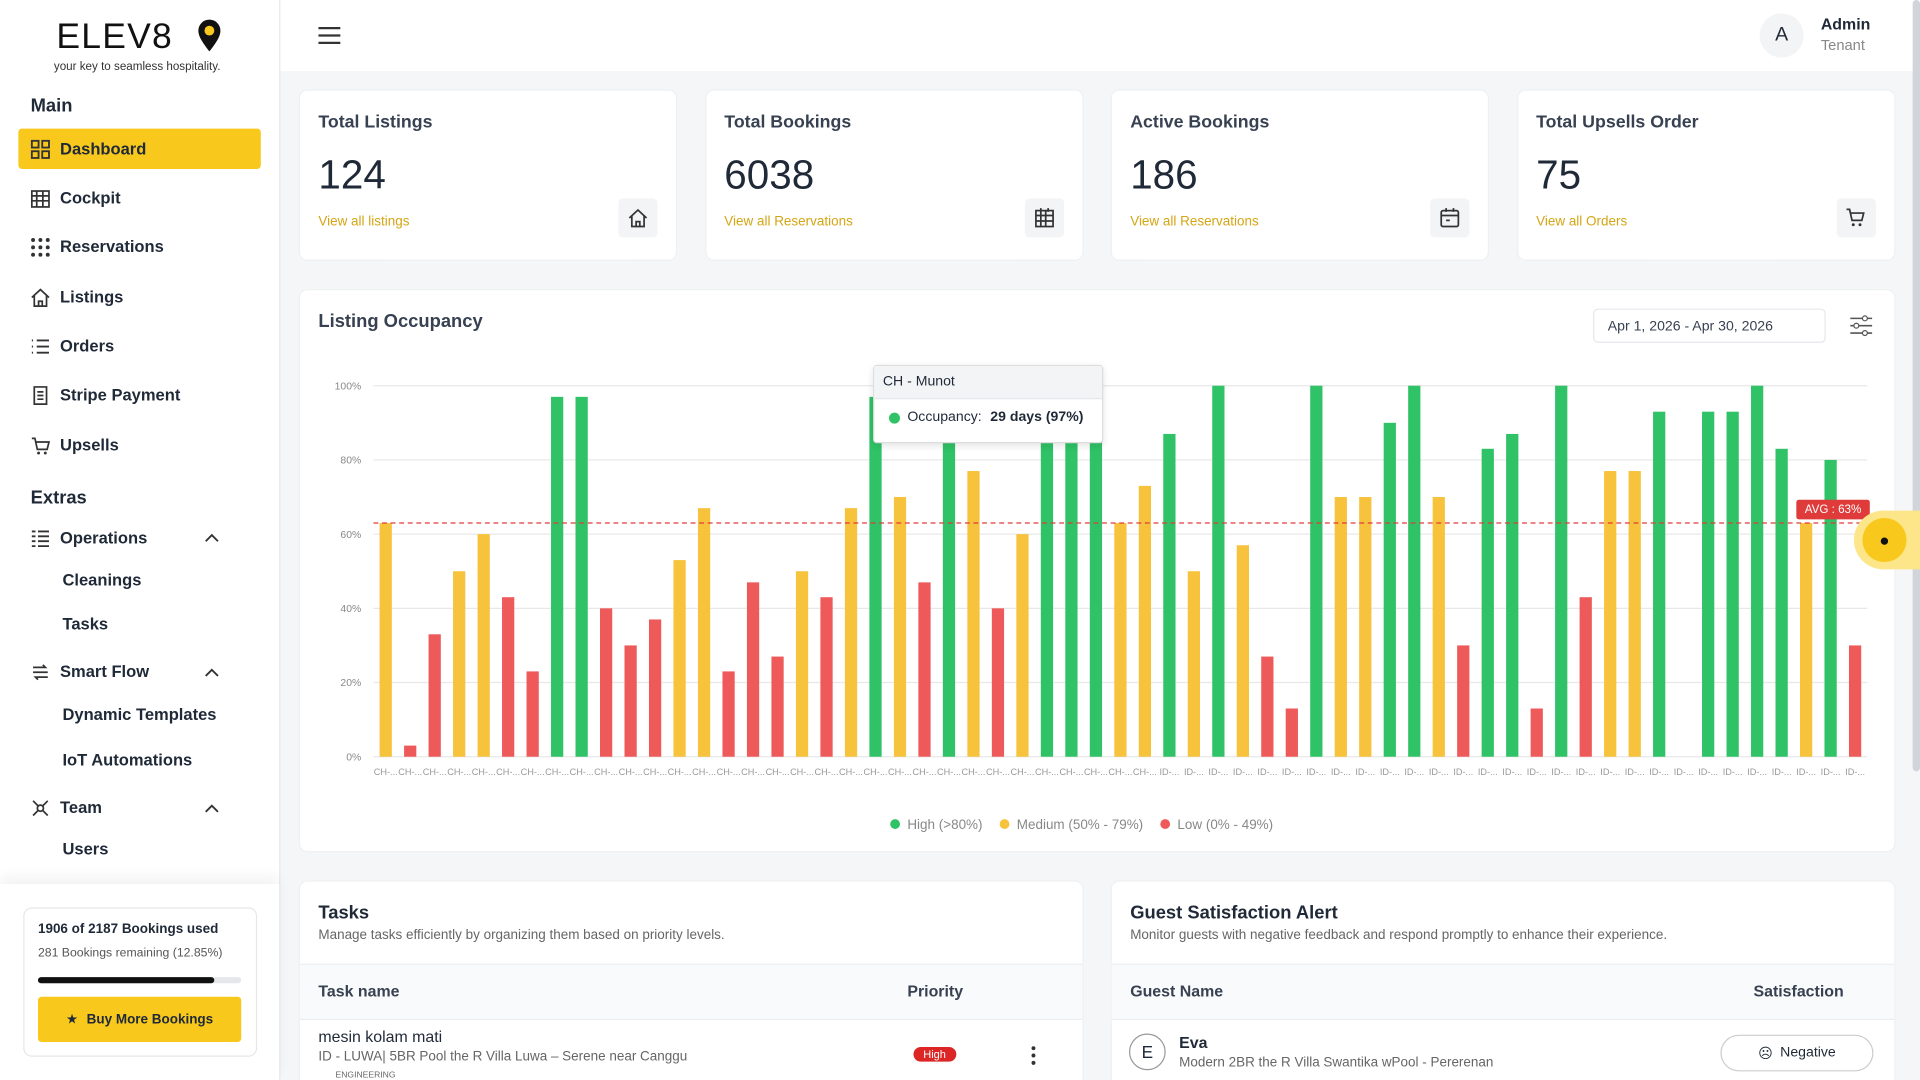  Describe the element at coordinates (150, 1019) in the screenshot. I see `button-label: Buy More Bookings` at that location.